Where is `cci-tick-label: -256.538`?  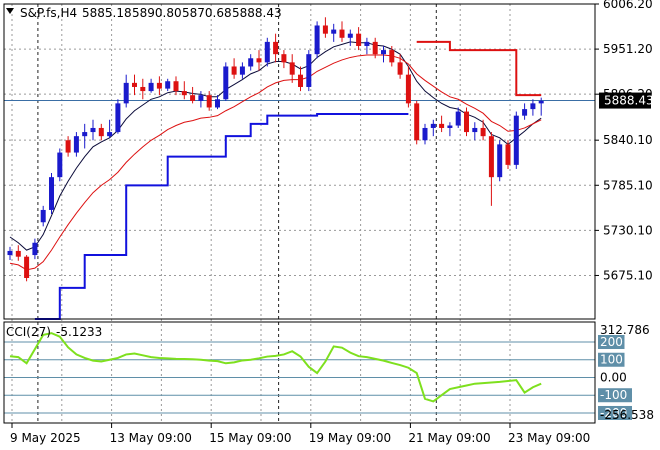 cci-tick-label: -256.538 is located at coordinates (627, 415).